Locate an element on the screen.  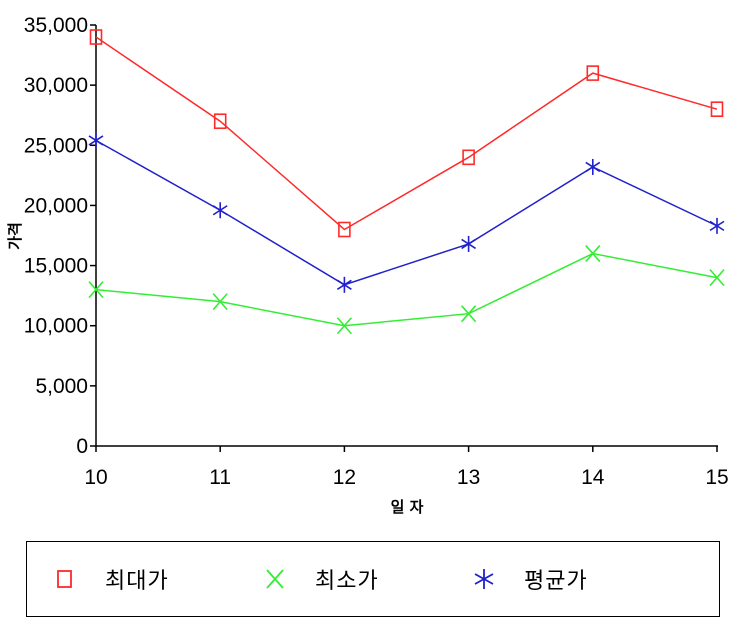
legend-item-avg: 평균가 is located at coordinates (530, 579).